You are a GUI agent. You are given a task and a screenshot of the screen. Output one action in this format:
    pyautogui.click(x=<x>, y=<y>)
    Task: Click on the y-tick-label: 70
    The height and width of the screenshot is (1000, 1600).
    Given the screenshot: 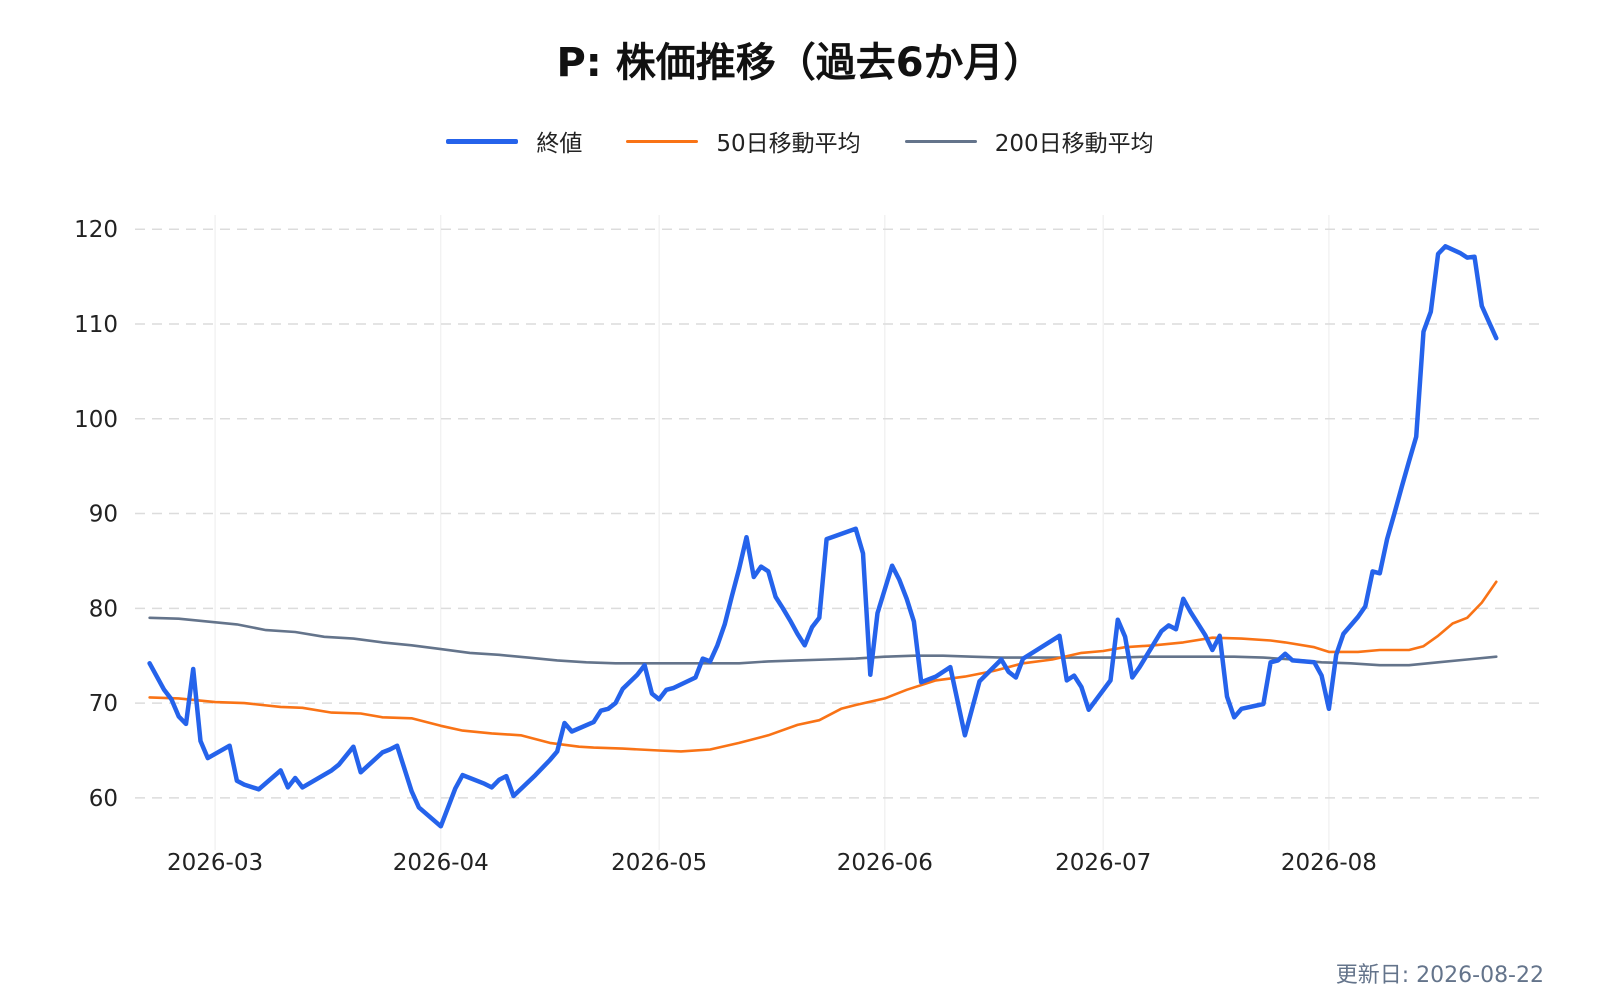 What is the action you would take?
    pyautogui.click(x=103, y=704)
    